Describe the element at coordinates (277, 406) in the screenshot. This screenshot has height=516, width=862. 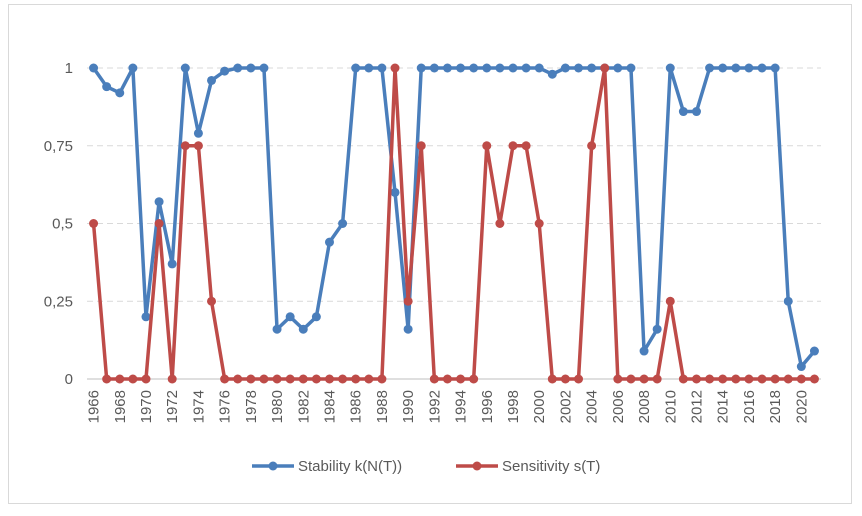
I see `x-tick-label: 1980` at that location.